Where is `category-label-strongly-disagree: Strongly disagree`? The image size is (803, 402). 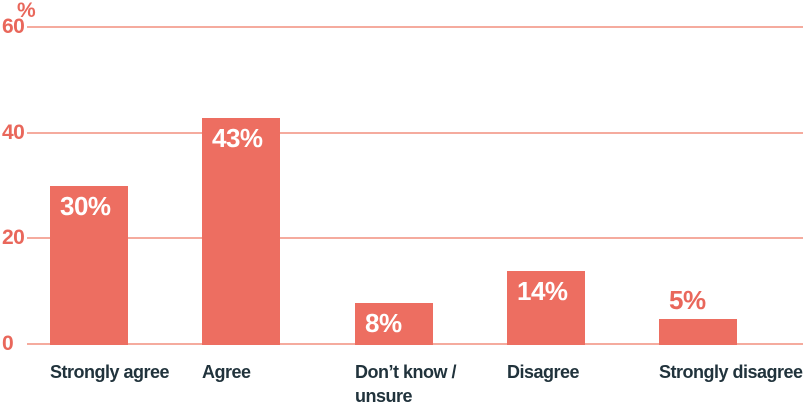 category-label-strongly-disagree: Strongly disagree is located at coordinates (731, 372).